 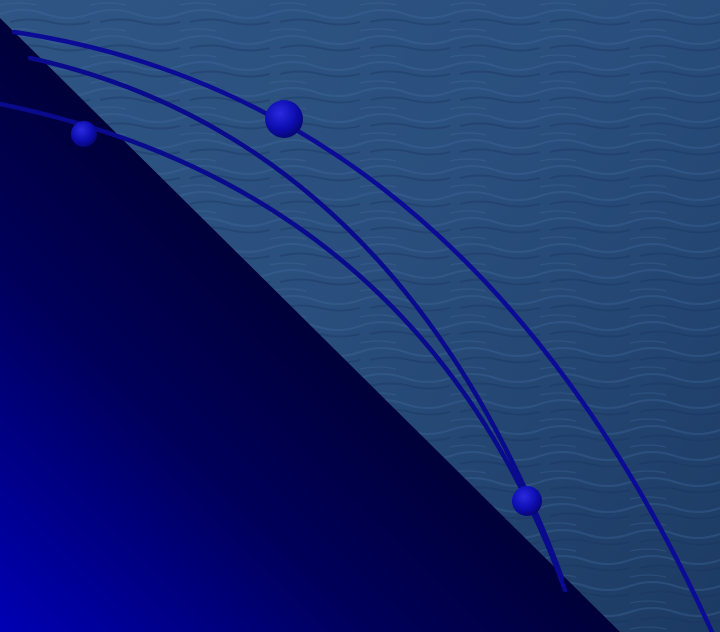 What do you see at coordinates (284, 119) in the screenshot?
I see `orb-large` at bounding box center [284, 119].